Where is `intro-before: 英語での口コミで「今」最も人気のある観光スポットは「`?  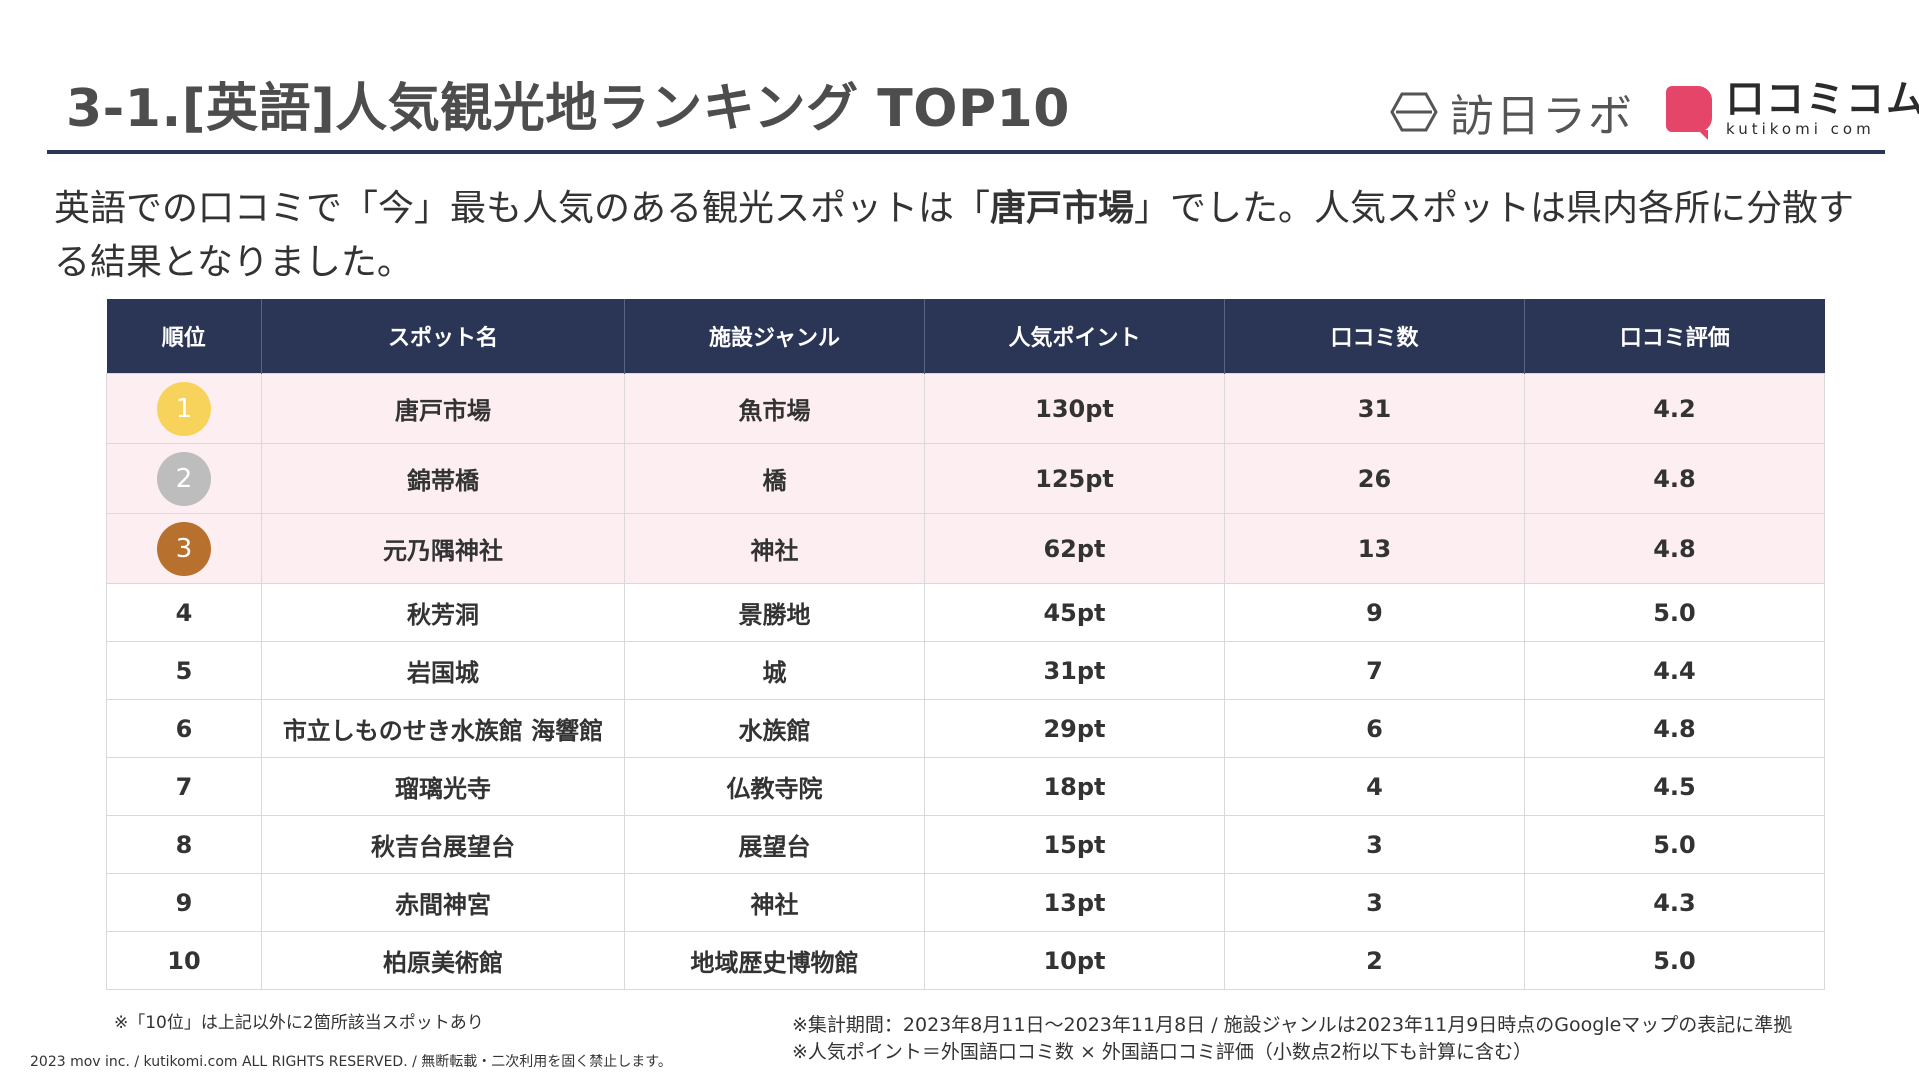
intro-before: 英語での口コミで「今」最も人気のある観光スポットは「 is located at coordinates (522, 208).